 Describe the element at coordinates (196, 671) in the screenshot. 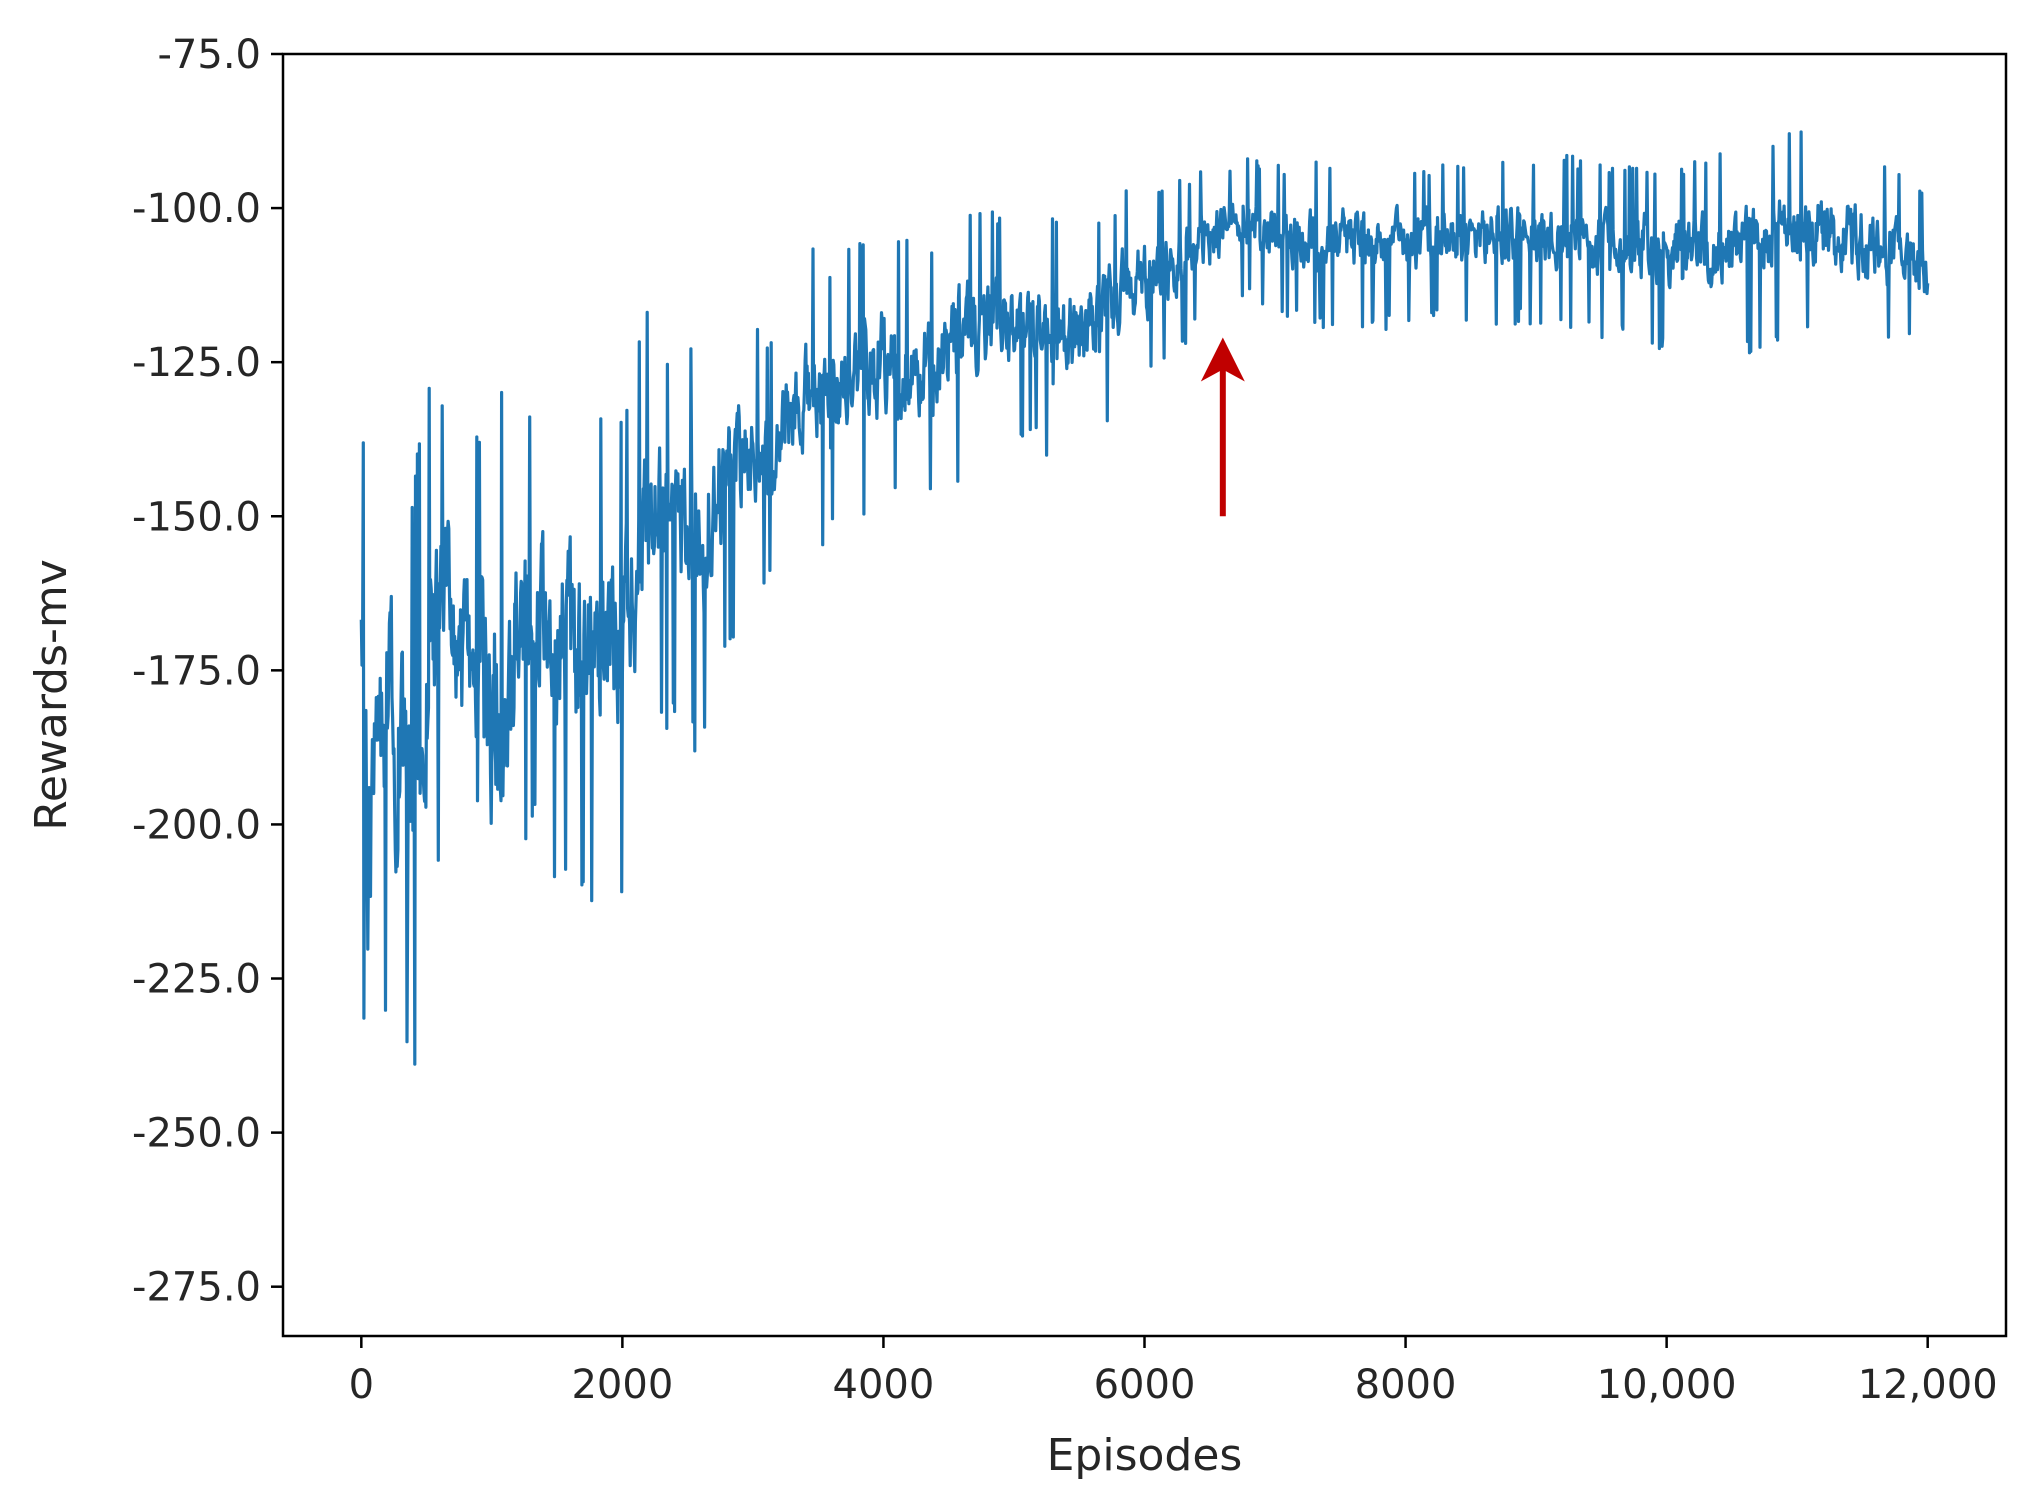

I see `y-tick-label: -175.0` at that location.